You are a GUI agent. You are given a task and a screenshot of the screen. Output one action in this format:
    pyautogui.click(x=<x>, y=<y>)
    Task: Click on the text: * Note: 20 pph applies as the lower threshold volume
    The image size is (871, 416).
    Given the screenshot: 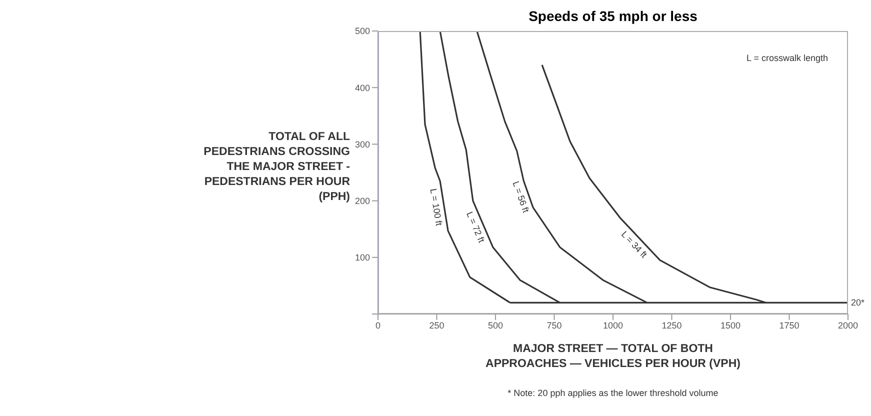 What is the action you would take?
    pyautogui.click(x=613, y=393)
    